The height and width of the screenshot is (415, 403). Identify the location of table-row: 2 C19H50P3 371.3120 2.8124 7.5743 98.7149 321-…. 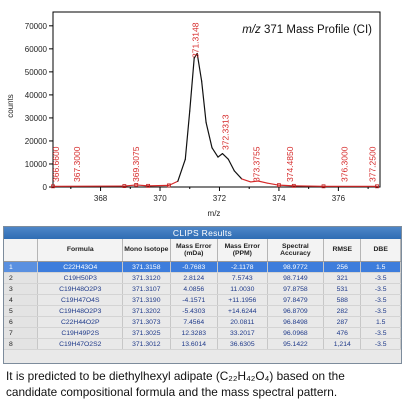
(202, 278).